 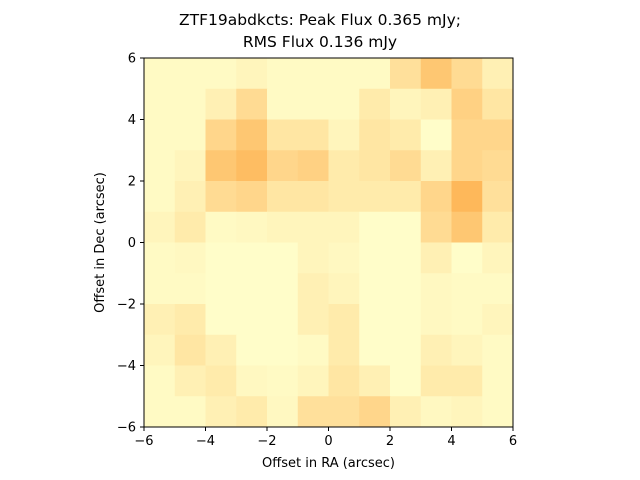 What do you see at coordinates (132, 59) in the screenshot?
I see `y-tick-label: 6` at bounding box center [132, 59].